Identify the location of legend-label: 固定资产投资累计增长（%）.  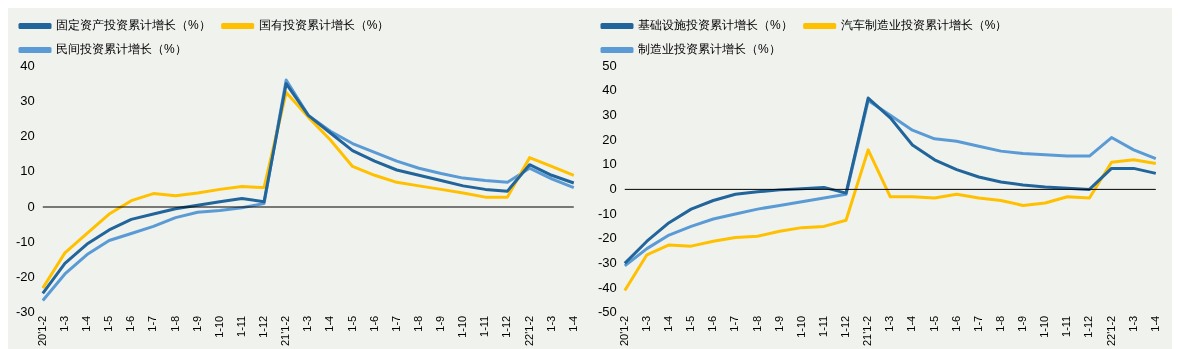
(133, 25).